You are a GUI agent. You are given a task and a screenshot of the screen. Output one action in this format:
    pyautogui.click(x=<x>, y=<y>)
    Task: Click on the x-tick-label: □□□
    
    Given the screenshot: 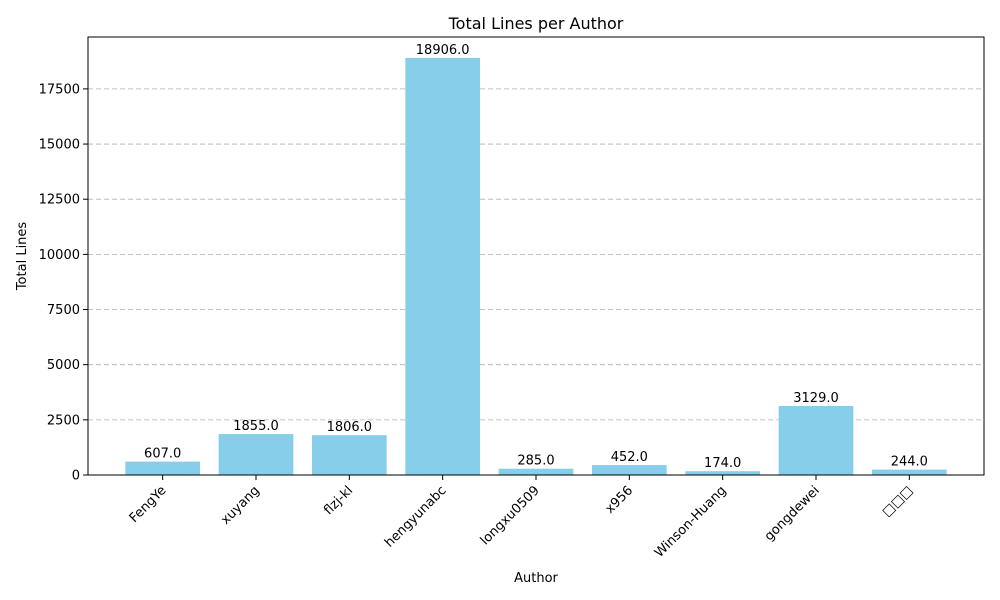 What is the action you would take?
    pyautogui.click(x=897, y=501)
    